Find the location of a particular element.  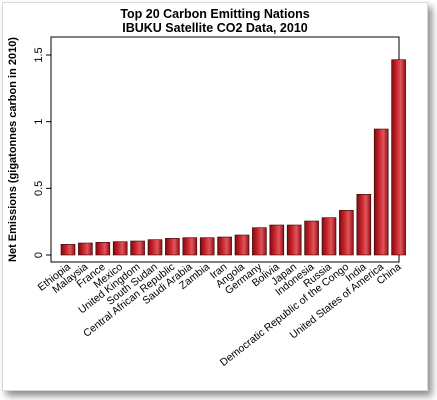

chart-subtitle: IBUKU Satellite CO2 Data, 2010 is located at coordinates (215, 28).